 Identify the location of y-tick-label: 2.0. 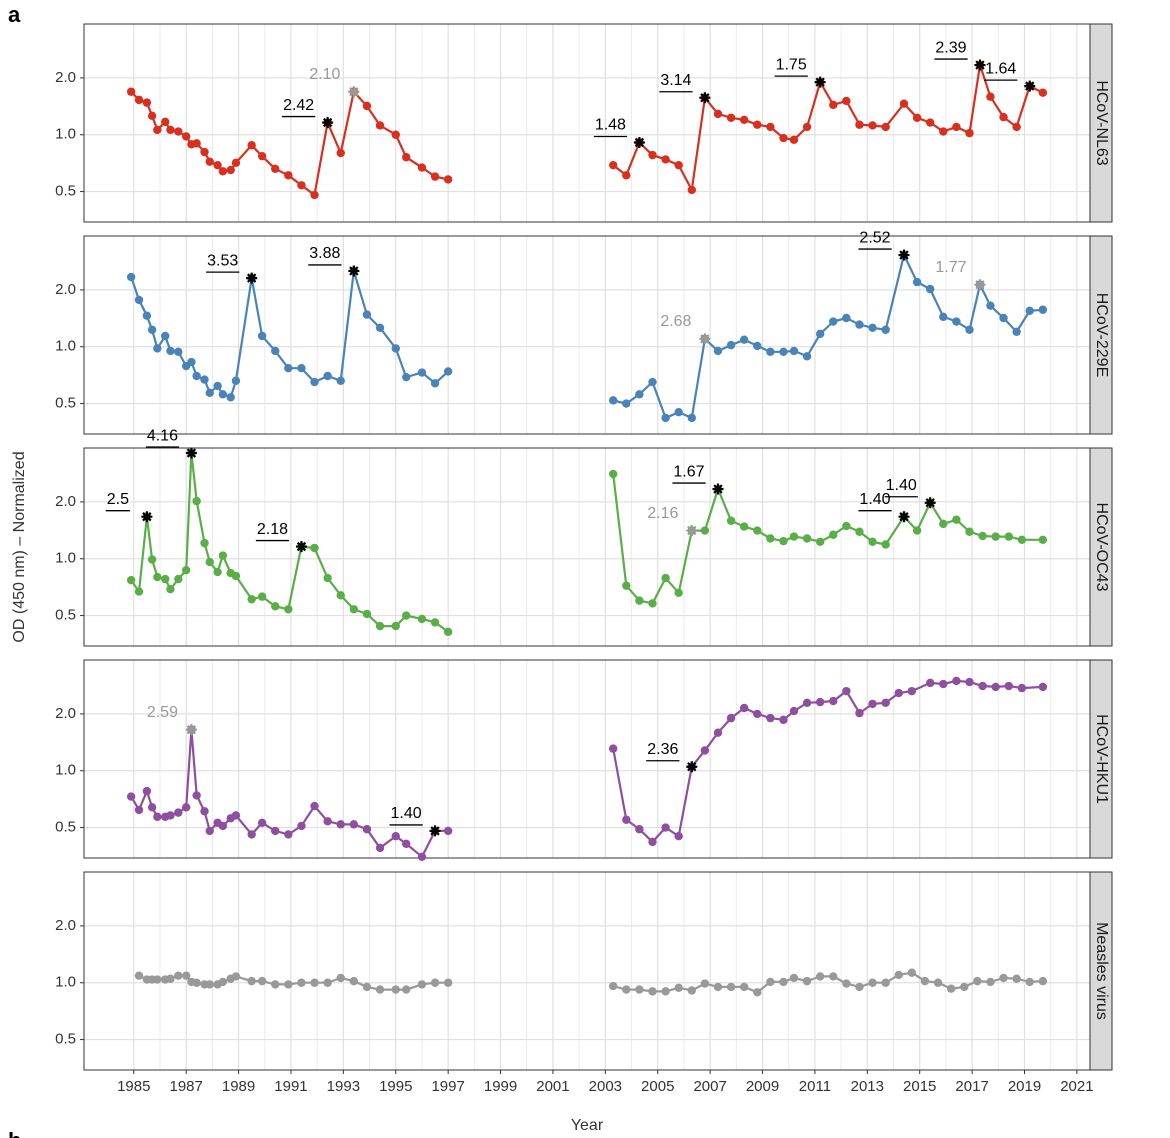
(65, 289).